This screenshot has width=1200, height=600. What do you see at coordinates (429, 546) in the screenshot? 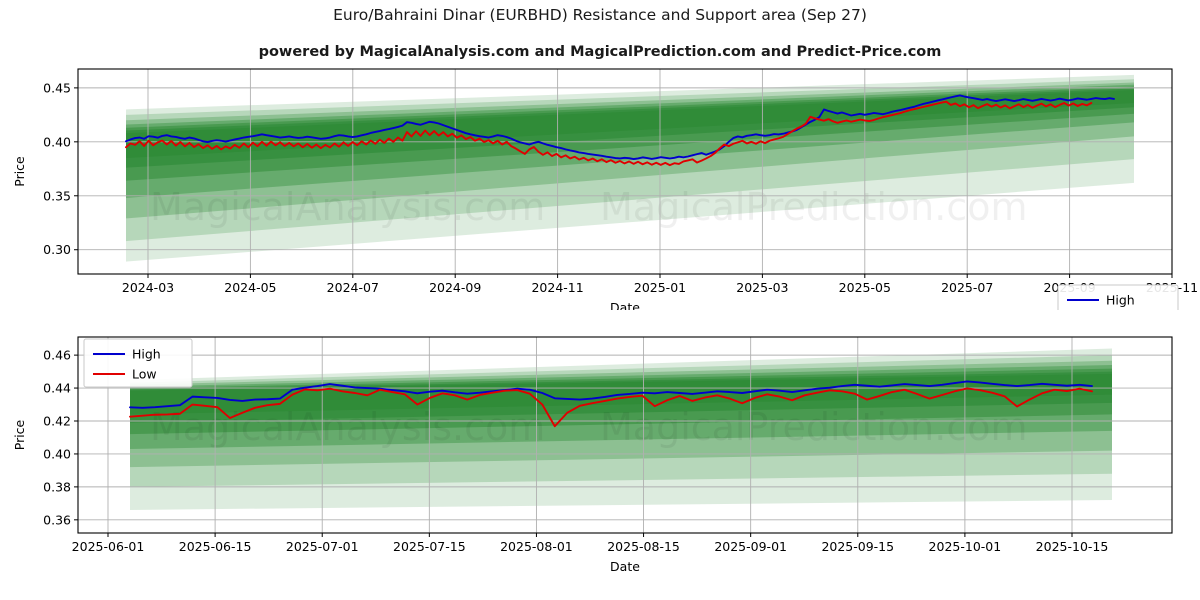
I see `x-tick-label: 2025-07-15` at bounding box center [429, 546].